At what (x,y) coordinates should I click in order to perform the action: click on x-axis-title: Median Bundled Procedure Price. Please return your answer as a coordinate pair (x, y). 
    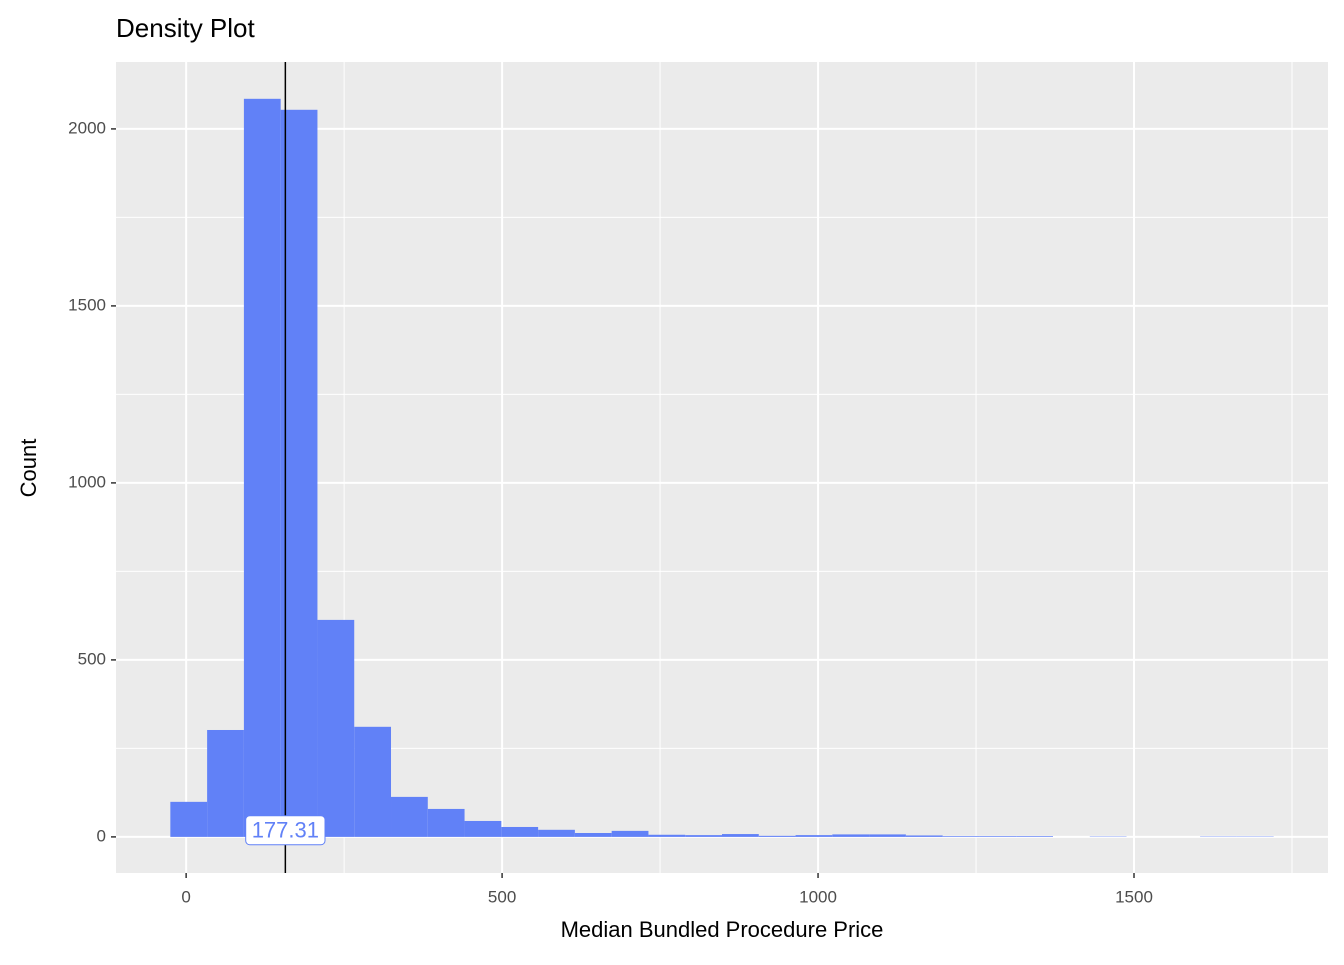
    Looking at the image, I should click on (722, 929).